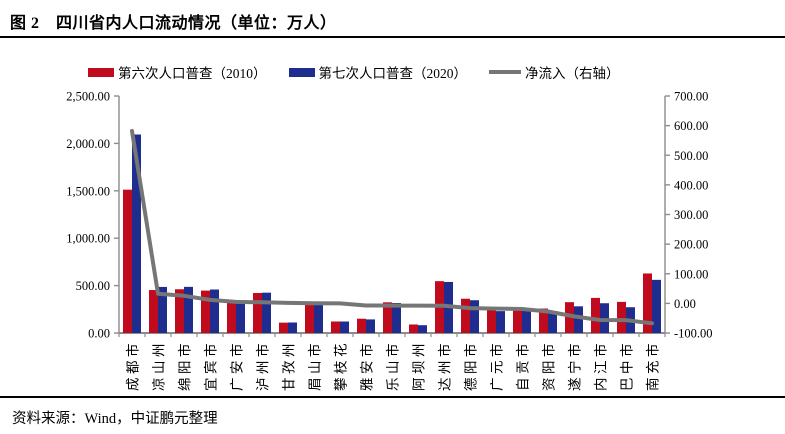 This screenshot has height=434, width=785. What do you see at coordinates (392, 37) in the screenshot?
I see `title-divider-line` at bounding box center [392, 37].